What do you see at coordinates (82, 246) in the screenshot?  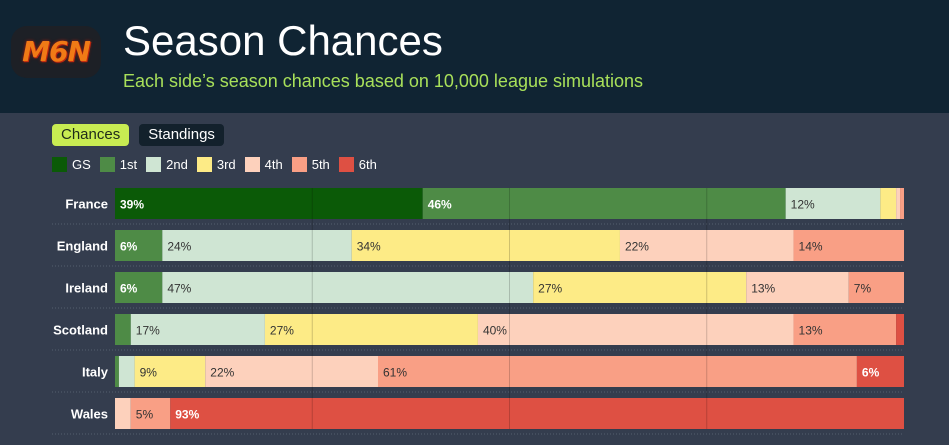 I see `category-label: England` at bounding box center [82, 246].